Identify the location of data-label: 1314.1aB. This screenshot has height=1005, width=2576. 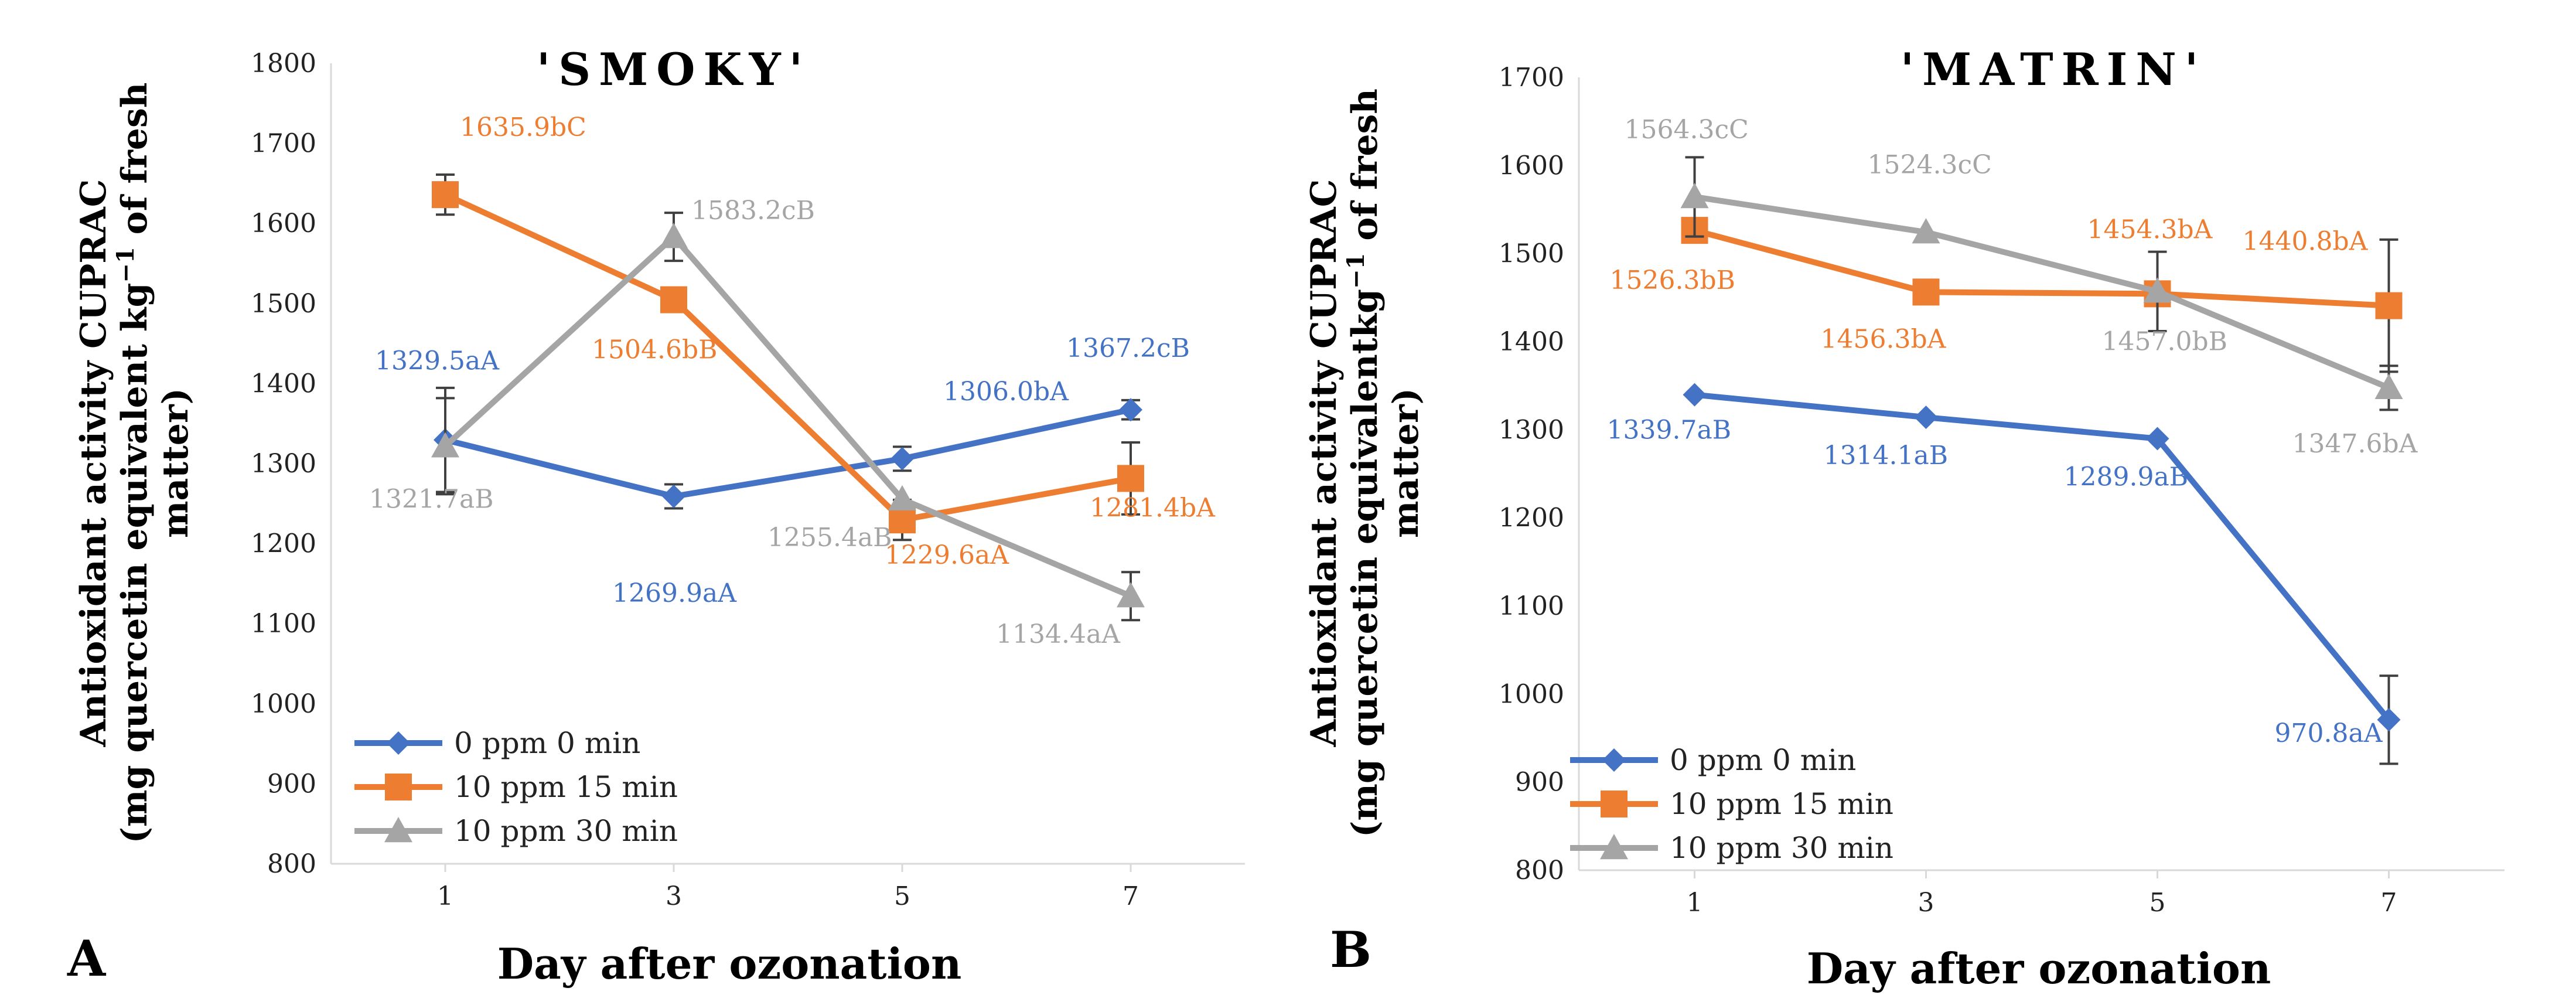
(1887, 456).